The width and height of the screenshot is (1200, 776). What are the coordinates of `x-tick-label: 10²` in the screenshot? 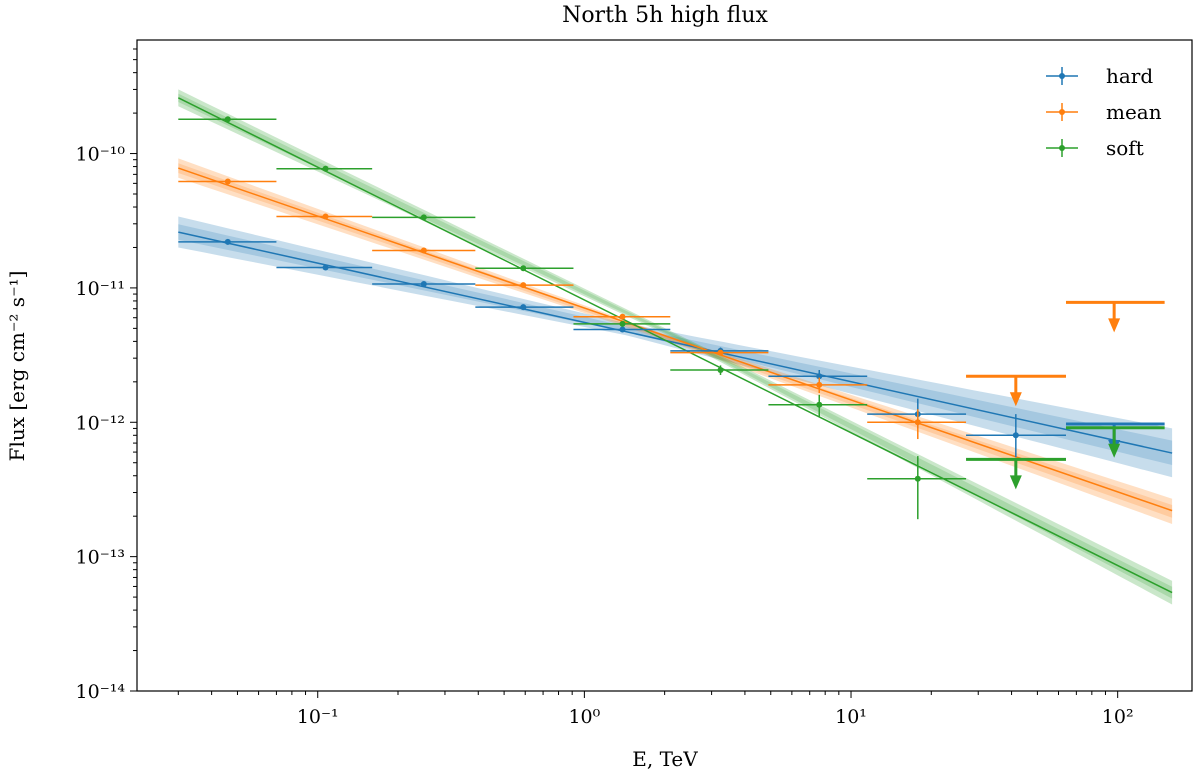 It's located at (1118, 717).